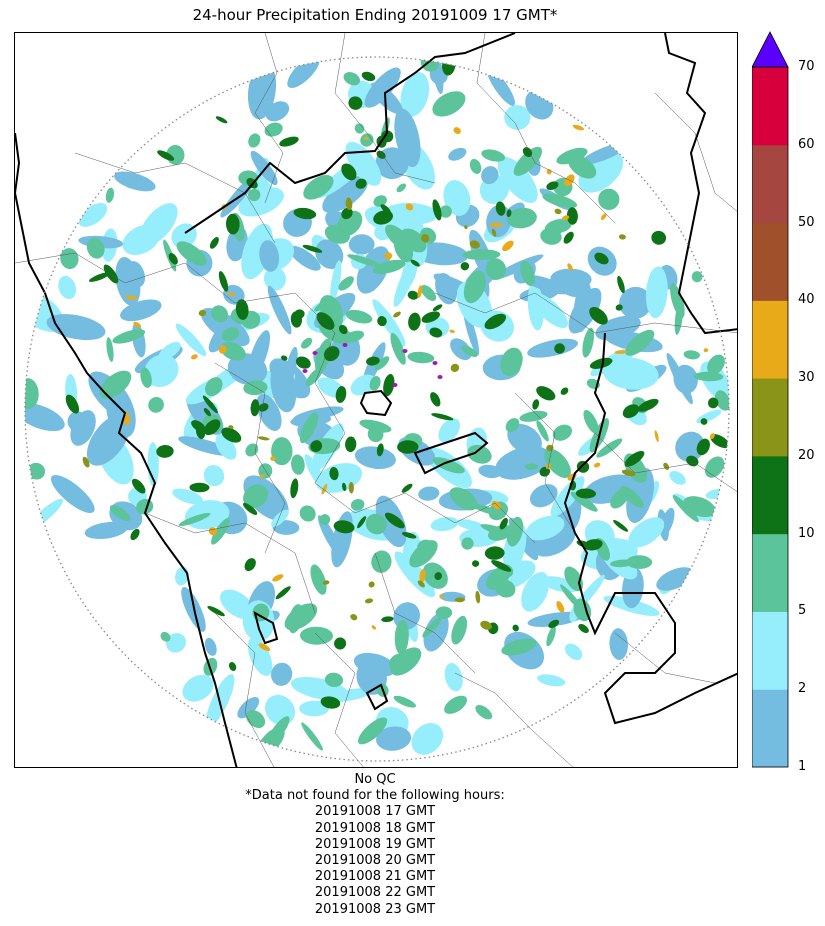 This screenshot has height=926, width=825. I want to click on colorbar-tick-label: 40, so click(806, 300).